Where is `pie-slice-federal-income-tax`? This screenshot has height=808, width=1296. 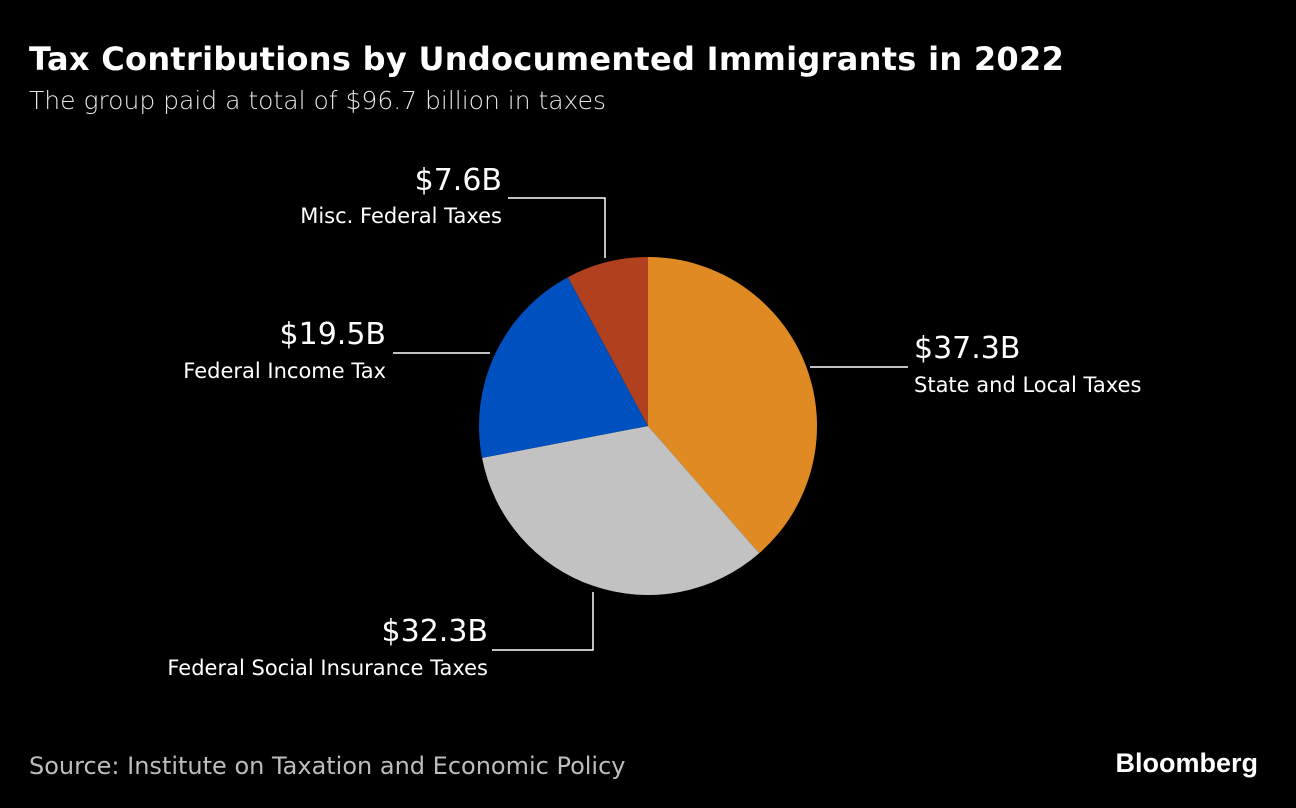 pie-slice-federal-income-tax is located at coordinates (563, 367).